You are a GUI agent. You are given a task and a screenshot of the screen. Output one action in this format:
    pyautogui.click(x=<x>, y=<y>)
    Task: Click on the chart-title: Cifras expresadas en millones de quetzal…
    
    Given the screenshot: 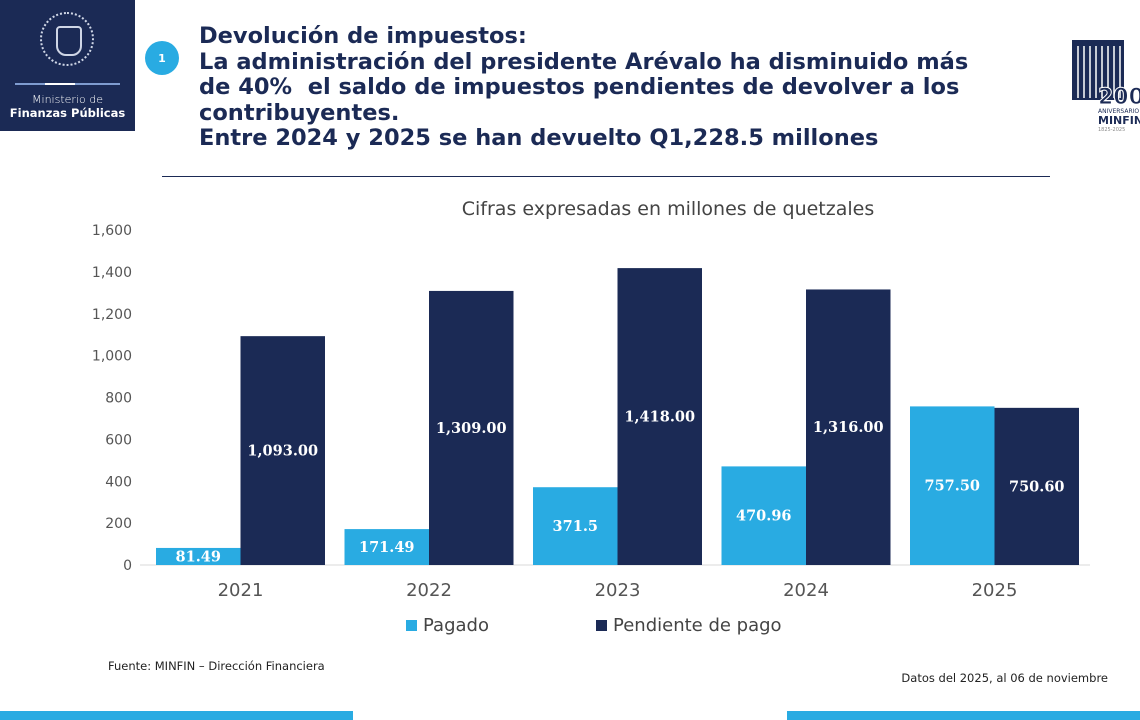 What is the action you would take?
    pyautogui.click(x=668, y=209)
    